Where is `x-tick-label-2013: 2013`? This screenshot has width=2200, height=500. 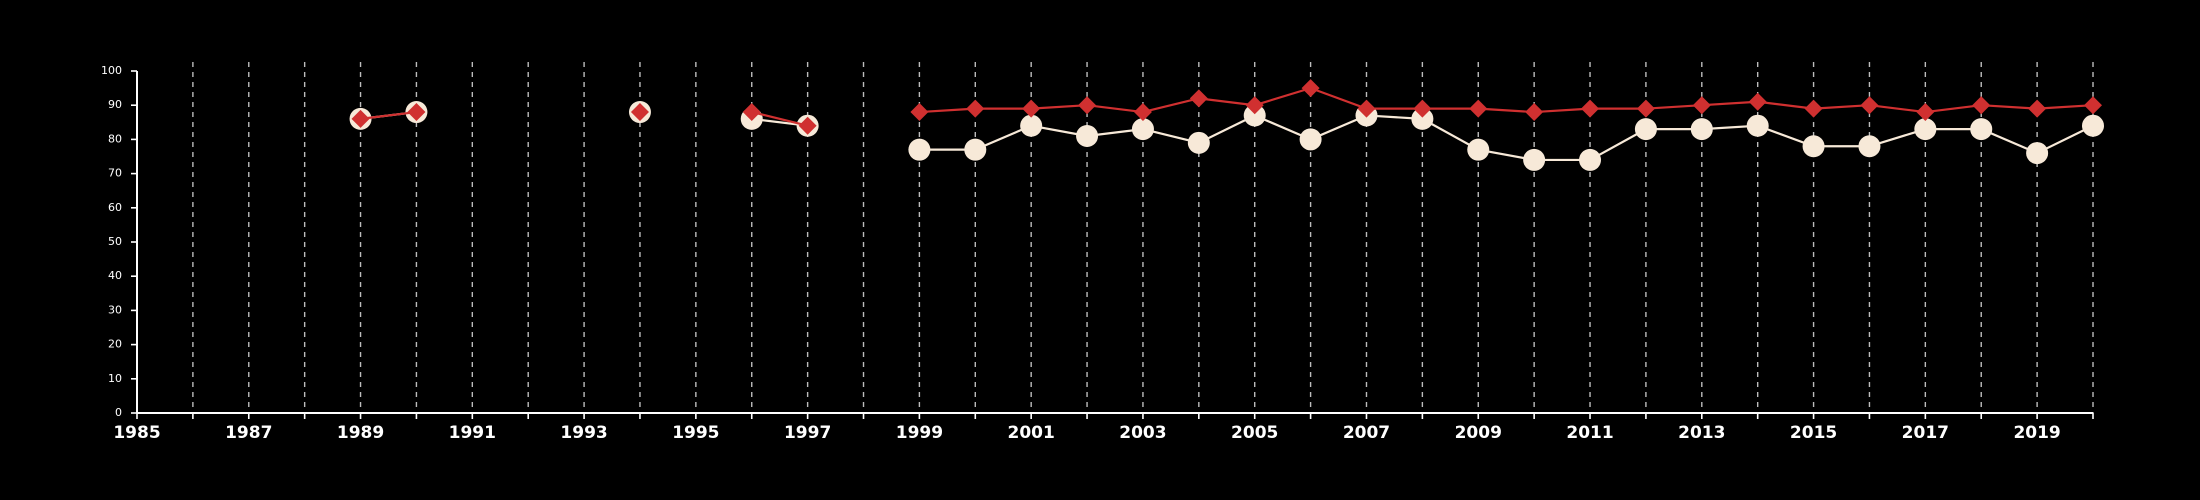
x-tick-label-2013: 2013 is located at coordinates (1701, 433).